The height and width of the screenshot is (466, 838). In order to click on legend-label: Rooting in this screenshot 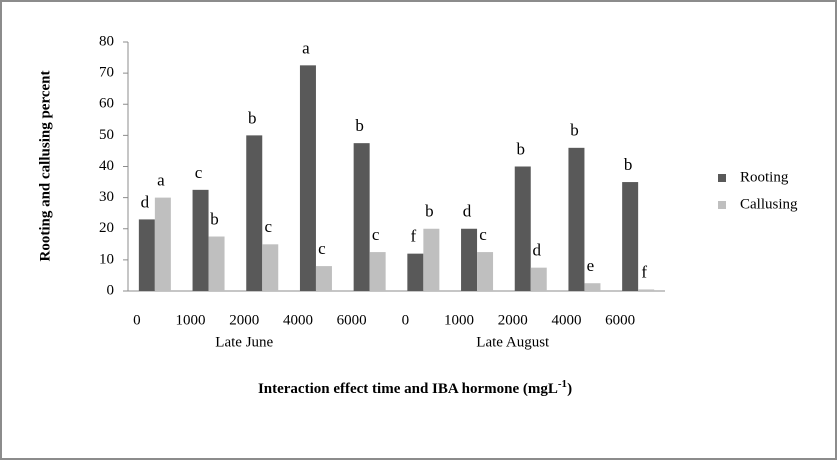, I will do `click(764, 177)`.